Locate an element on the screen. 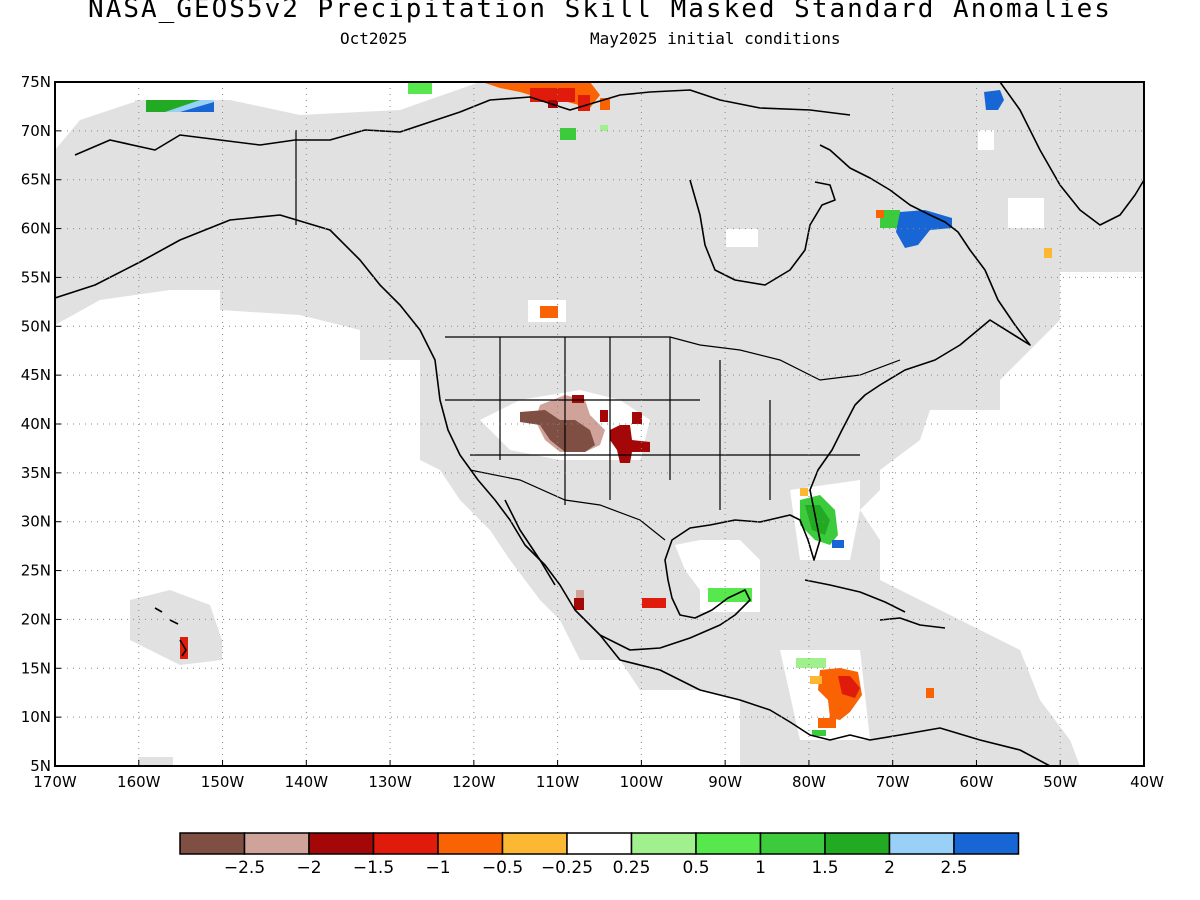 Image resolution: width=1200 pixels, height=900 pixels. longitude-tick-label: 70W is located at coordinates (893, 782).